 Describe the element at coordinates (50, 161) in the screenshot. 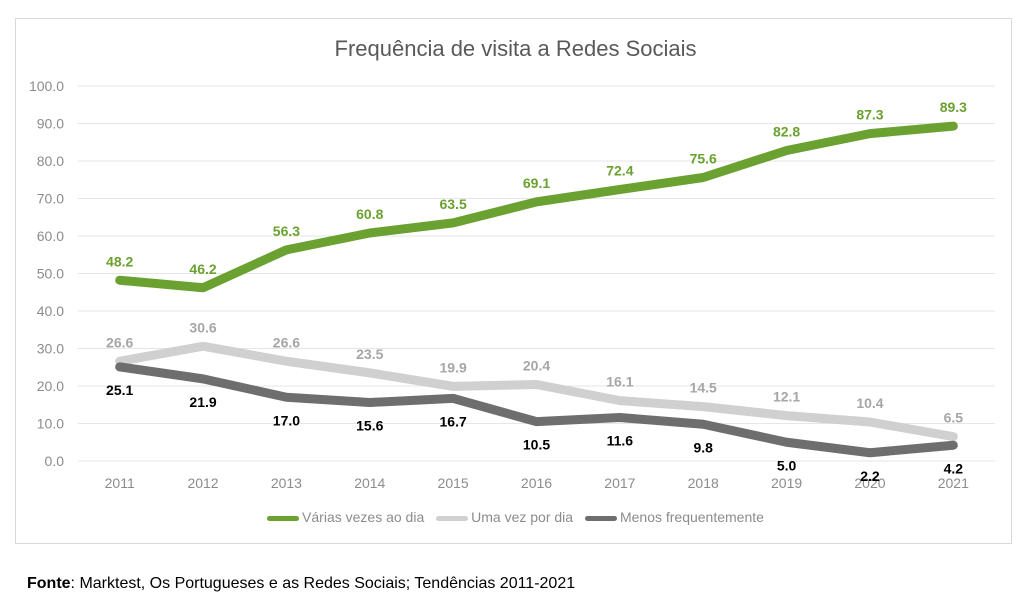

I see `y-tick-label: 80.0` at that location.